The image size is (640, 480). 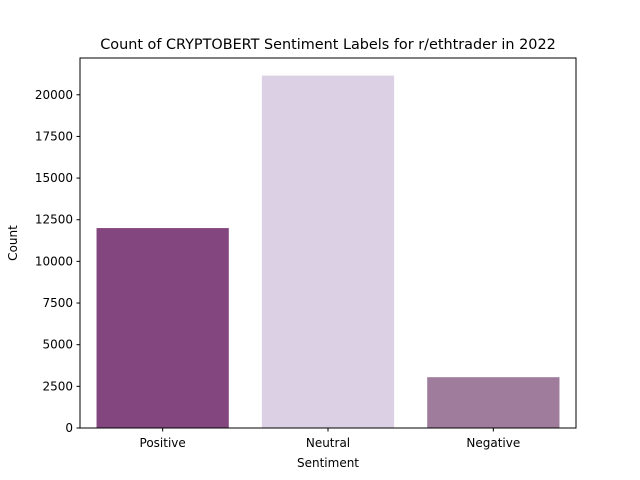 I want to click on x-axis-label: Sentiment, so click(x=328, y=463).